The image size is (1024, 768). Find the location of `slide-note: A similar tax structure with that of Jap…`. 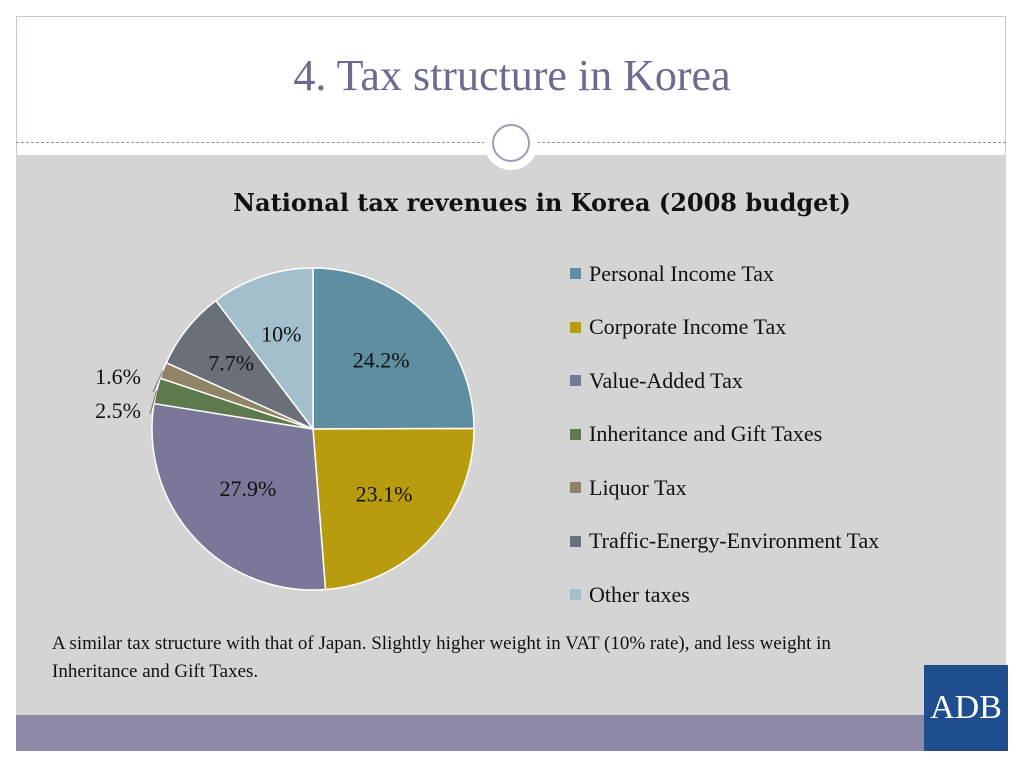

slide-note: A similar tax structure with that of Jap… is located at coordinates (441, 657).